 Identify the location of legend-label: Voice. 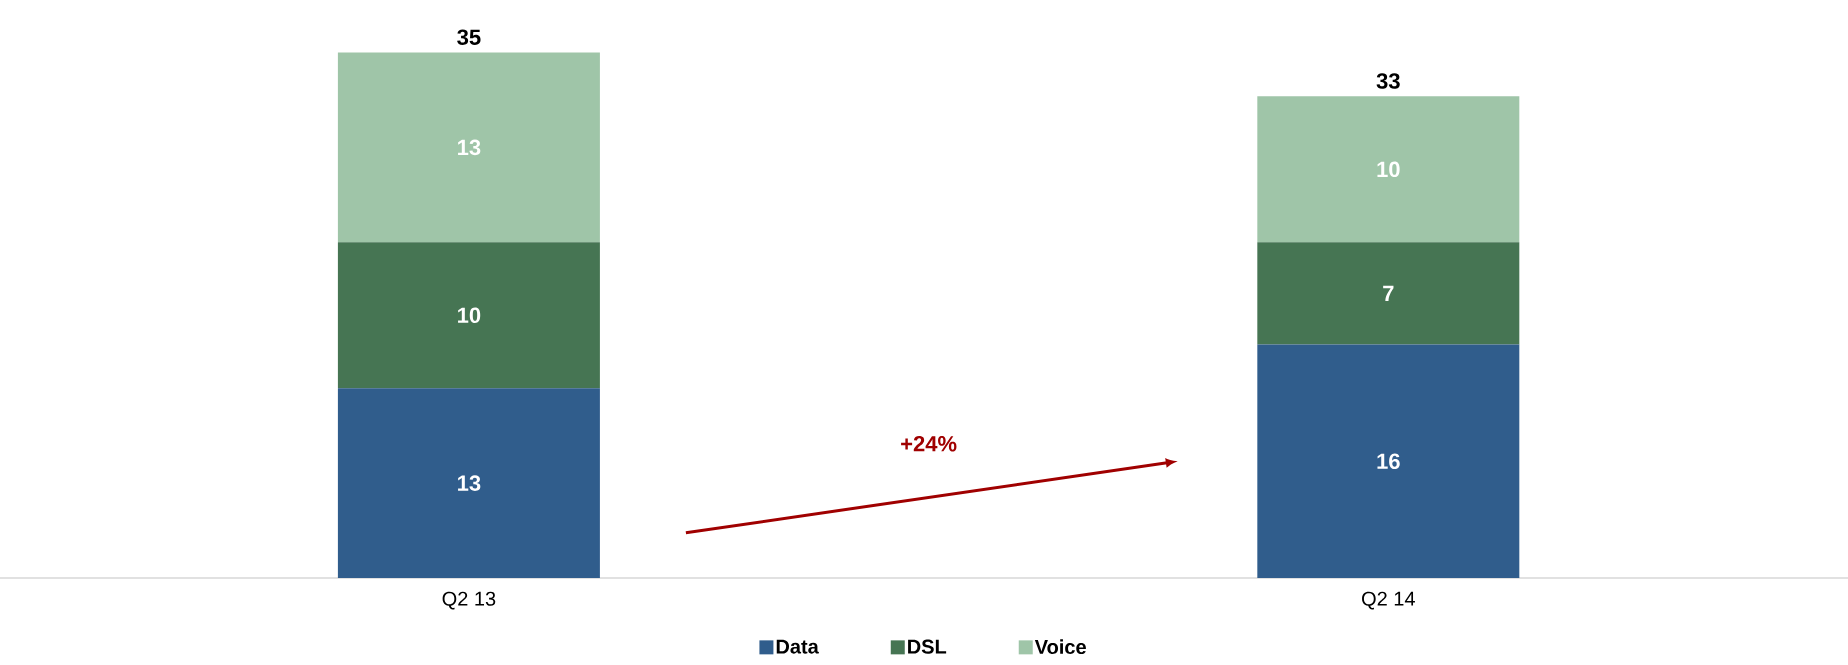
(1060, 647).